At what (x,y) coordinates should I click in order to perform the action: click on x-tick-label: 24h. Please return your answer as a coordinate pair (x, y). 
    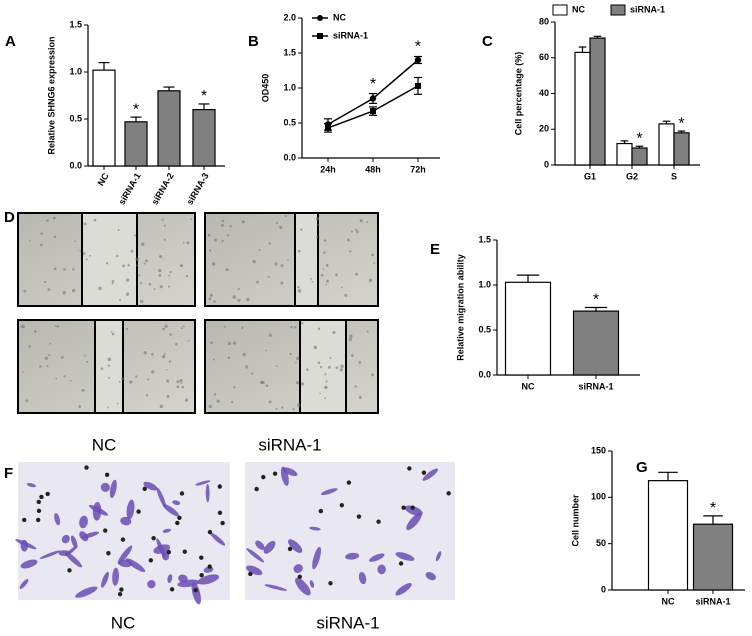
    Looking at the image, I should click on (328, 169).